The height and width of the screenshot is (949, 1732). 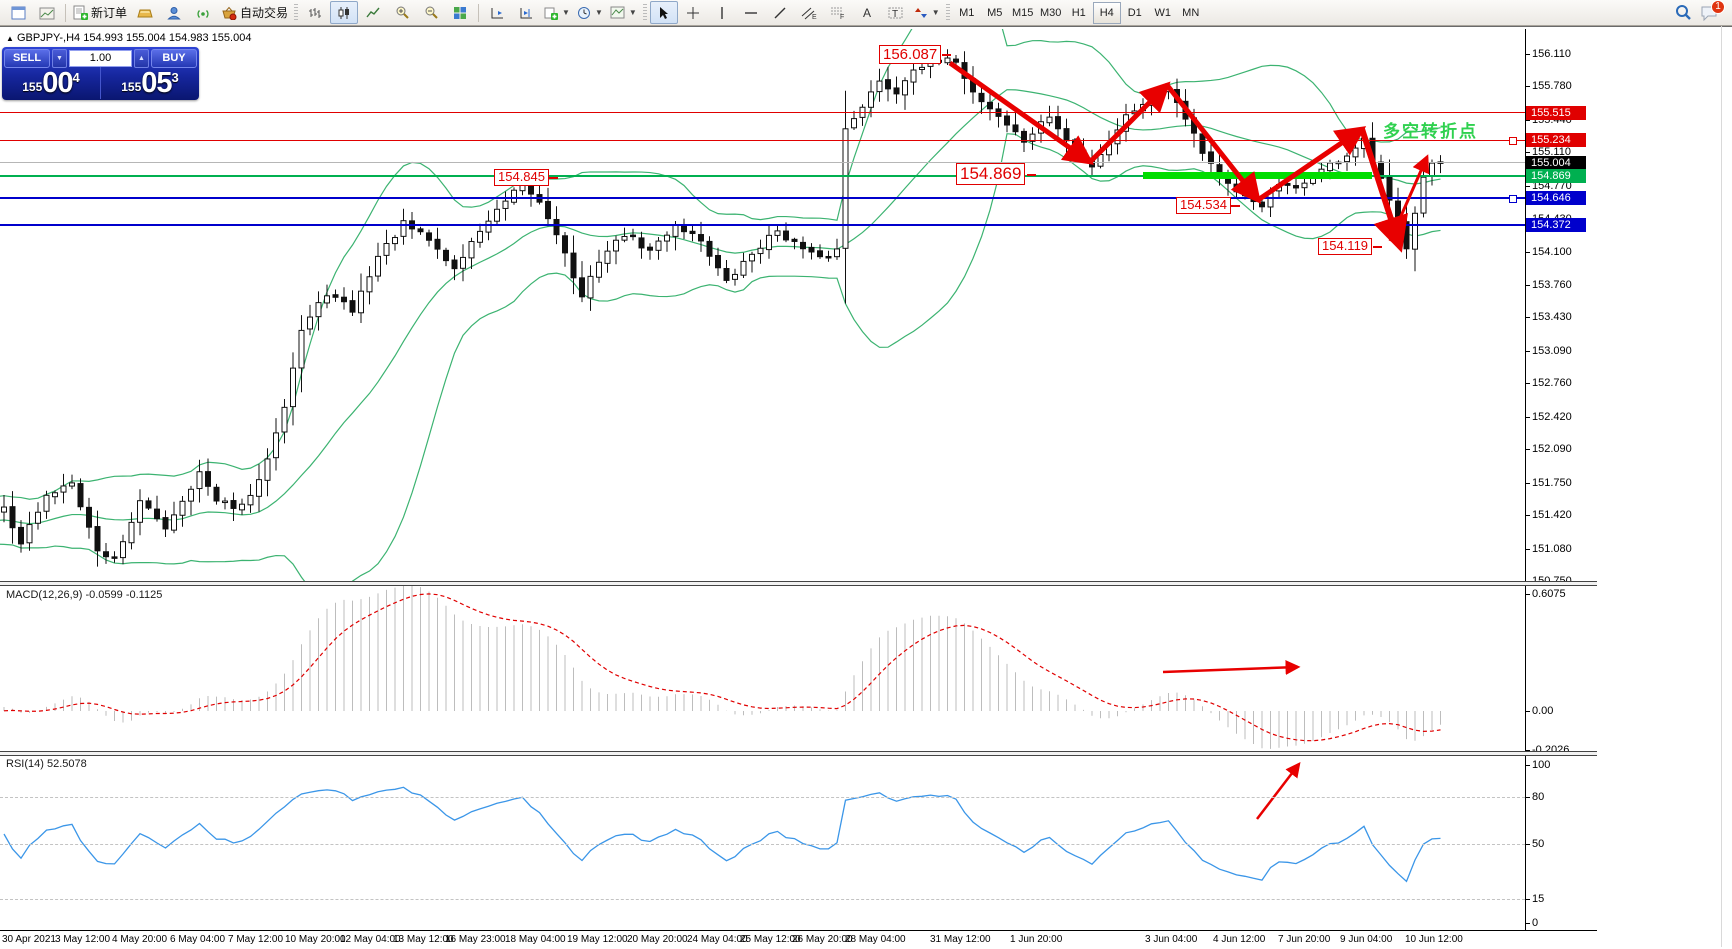 What do you see at coordinates (822, 939) in the screenshot?
I see `time-axis-label: 26 May 20:00` at bounding box center [822, 939].